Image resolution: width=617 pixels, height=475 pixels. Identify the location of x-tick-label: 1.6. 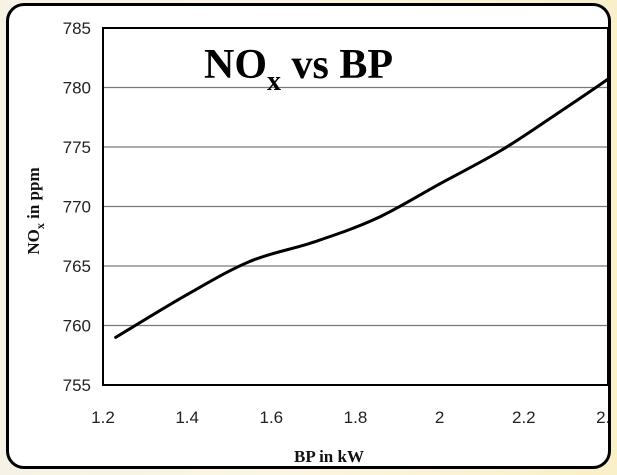
(272, 417).